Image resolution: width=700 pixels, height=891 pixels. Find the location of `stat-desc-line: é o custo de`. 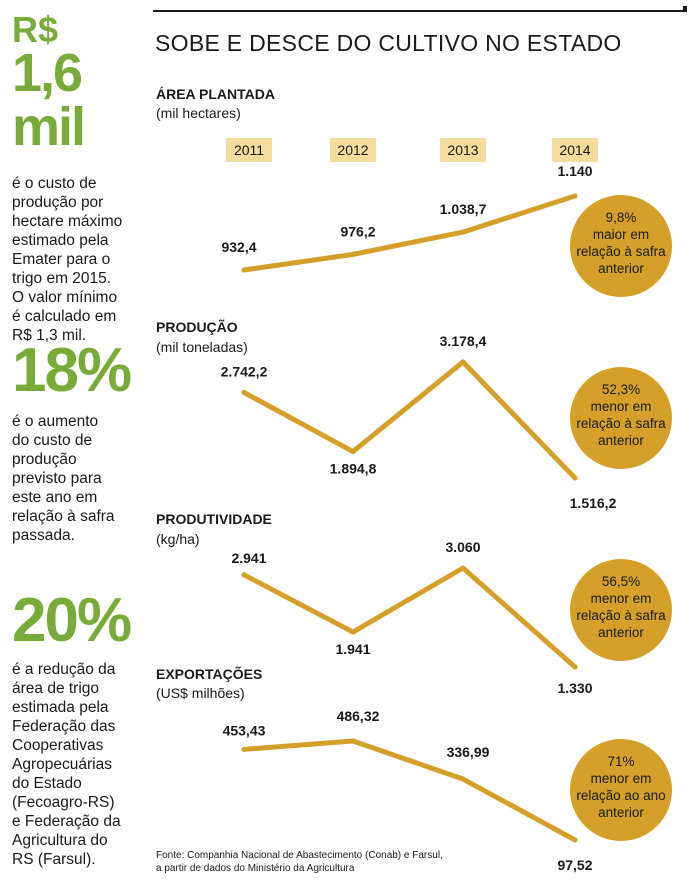

stat-desc-line: é o custo de is located at coordinates (54, 183).